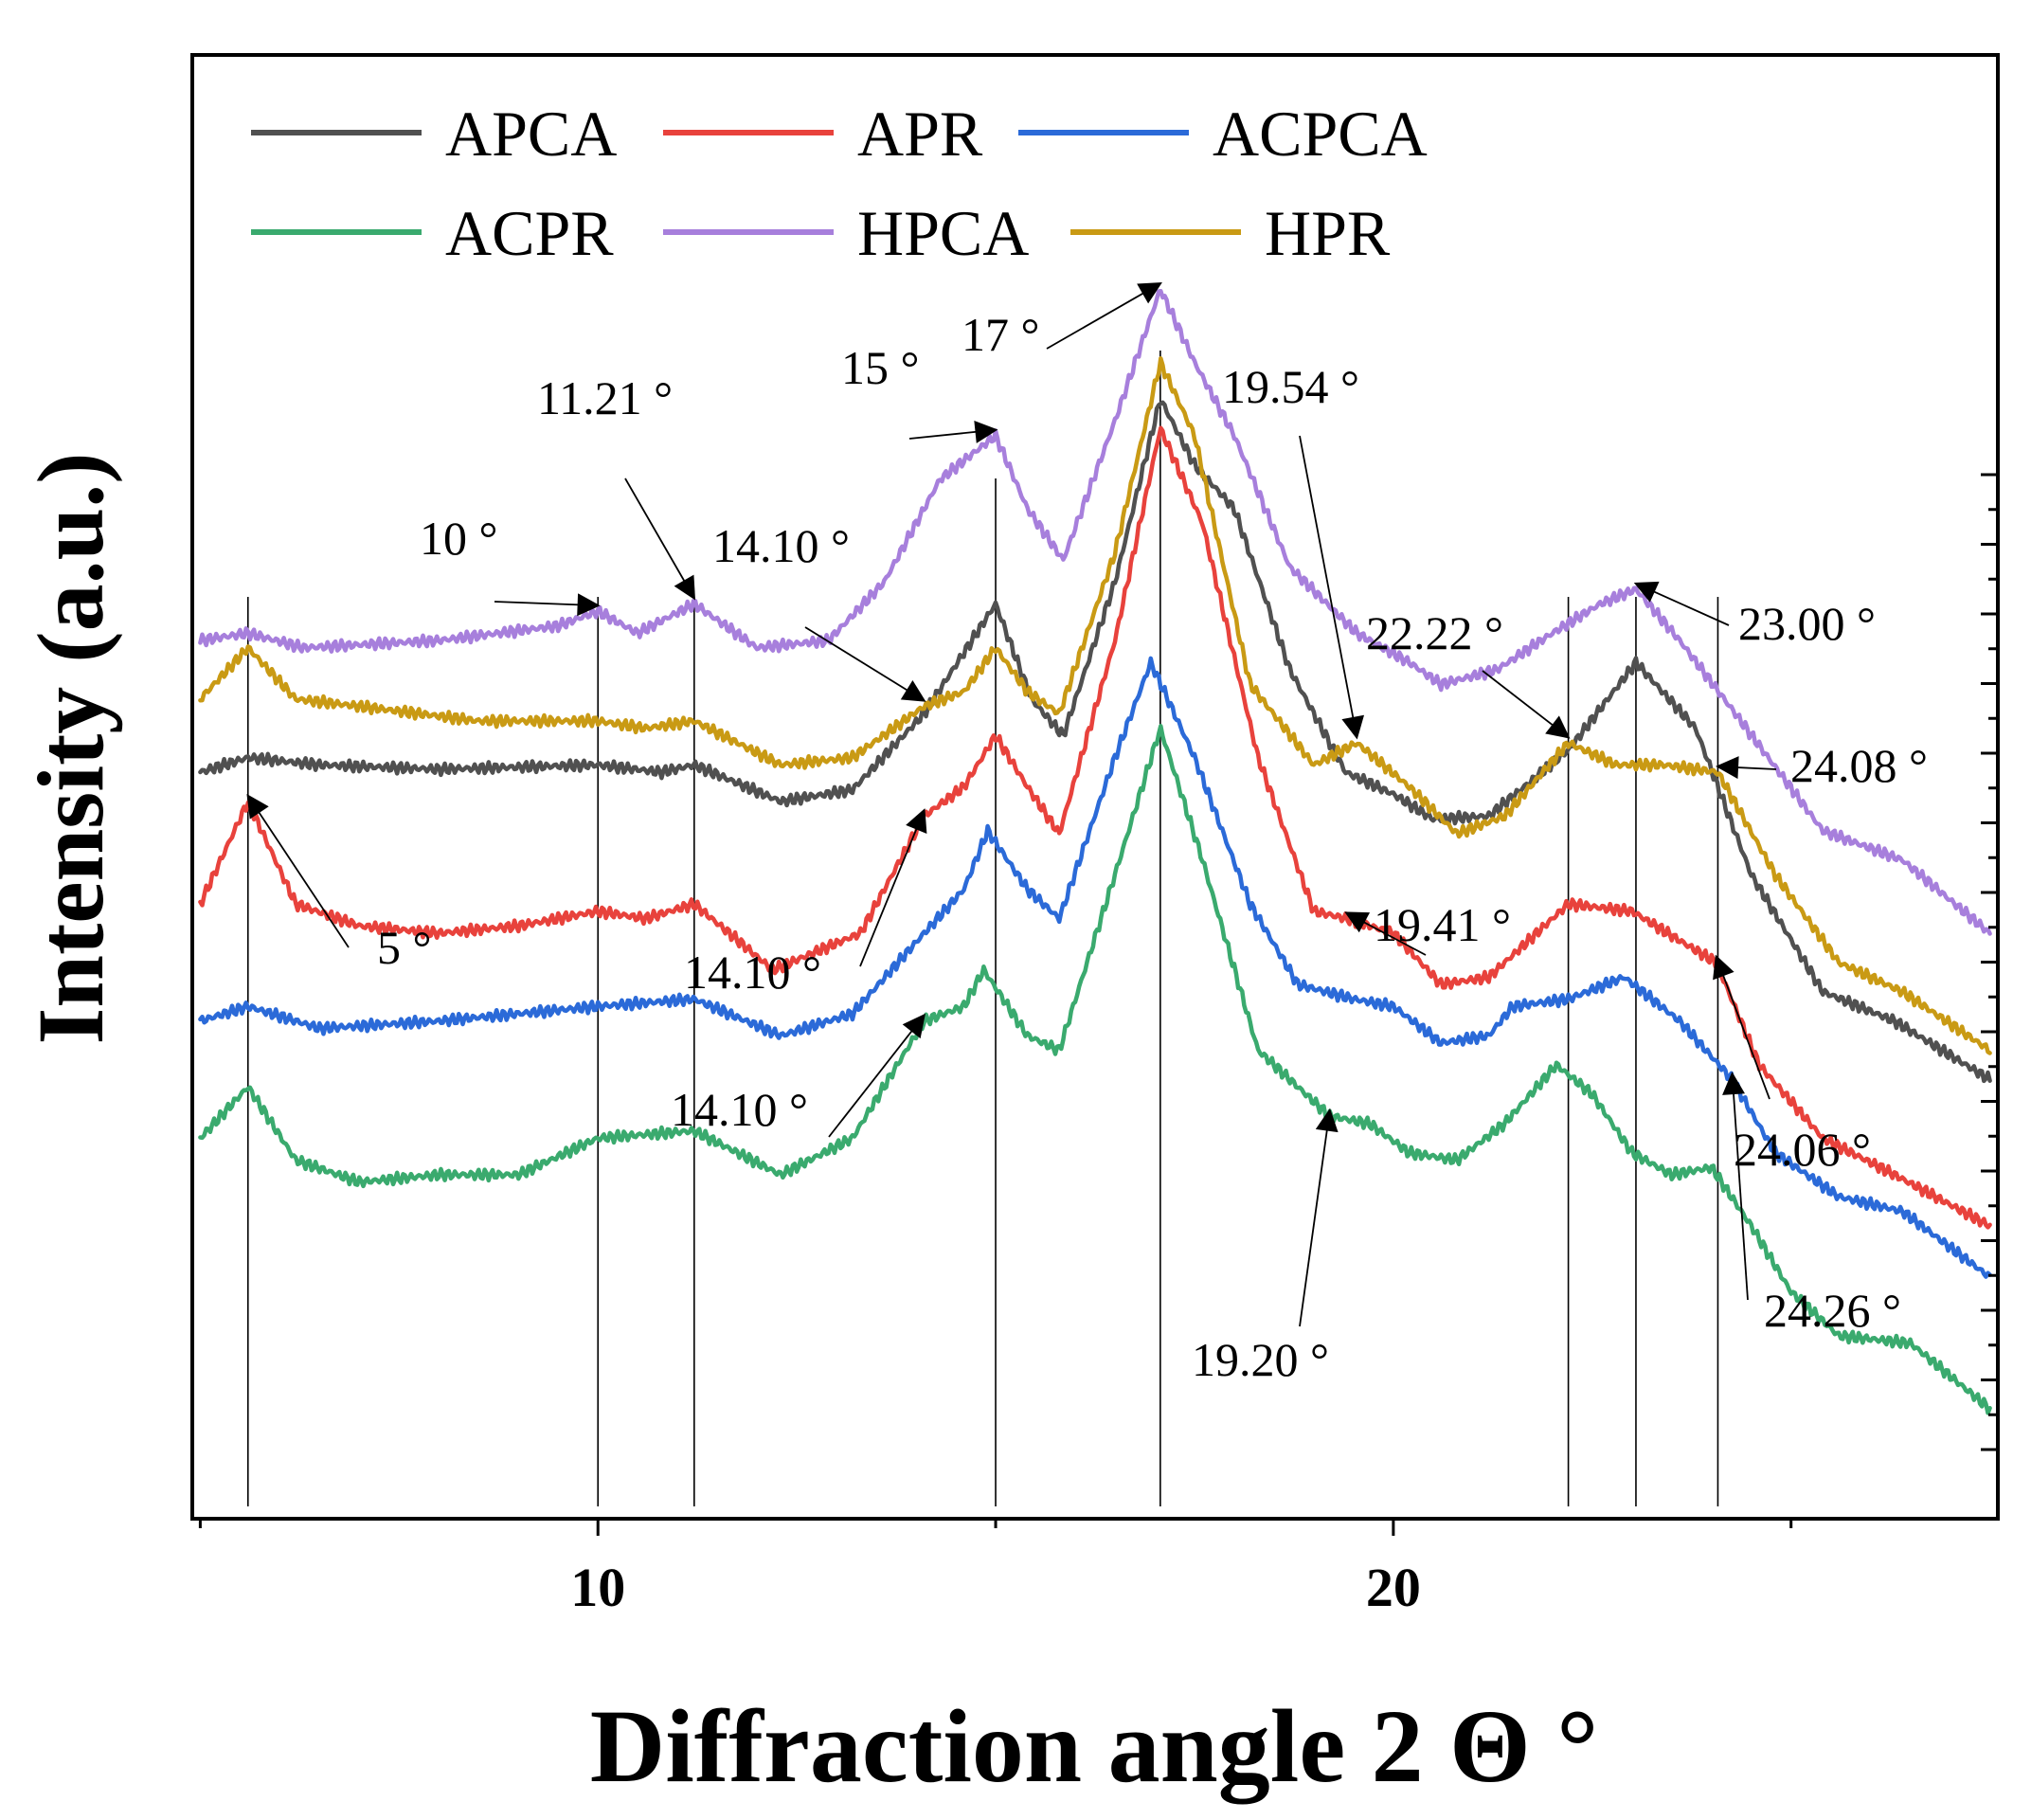 This screenshot has width=2031, height=1820. I want to click on annotation-label: 15 °, so click(880, 367).